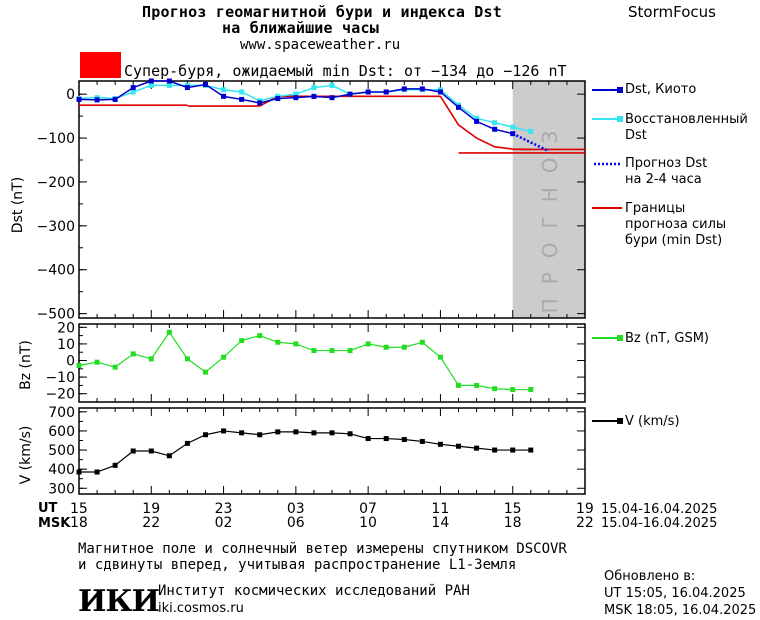 This screenshot has width=760, height=620. What do you see at coordinates (70, 362) in the screenshot?
I see `bz-ytick-label: 0` at bounding box center [70, 362].